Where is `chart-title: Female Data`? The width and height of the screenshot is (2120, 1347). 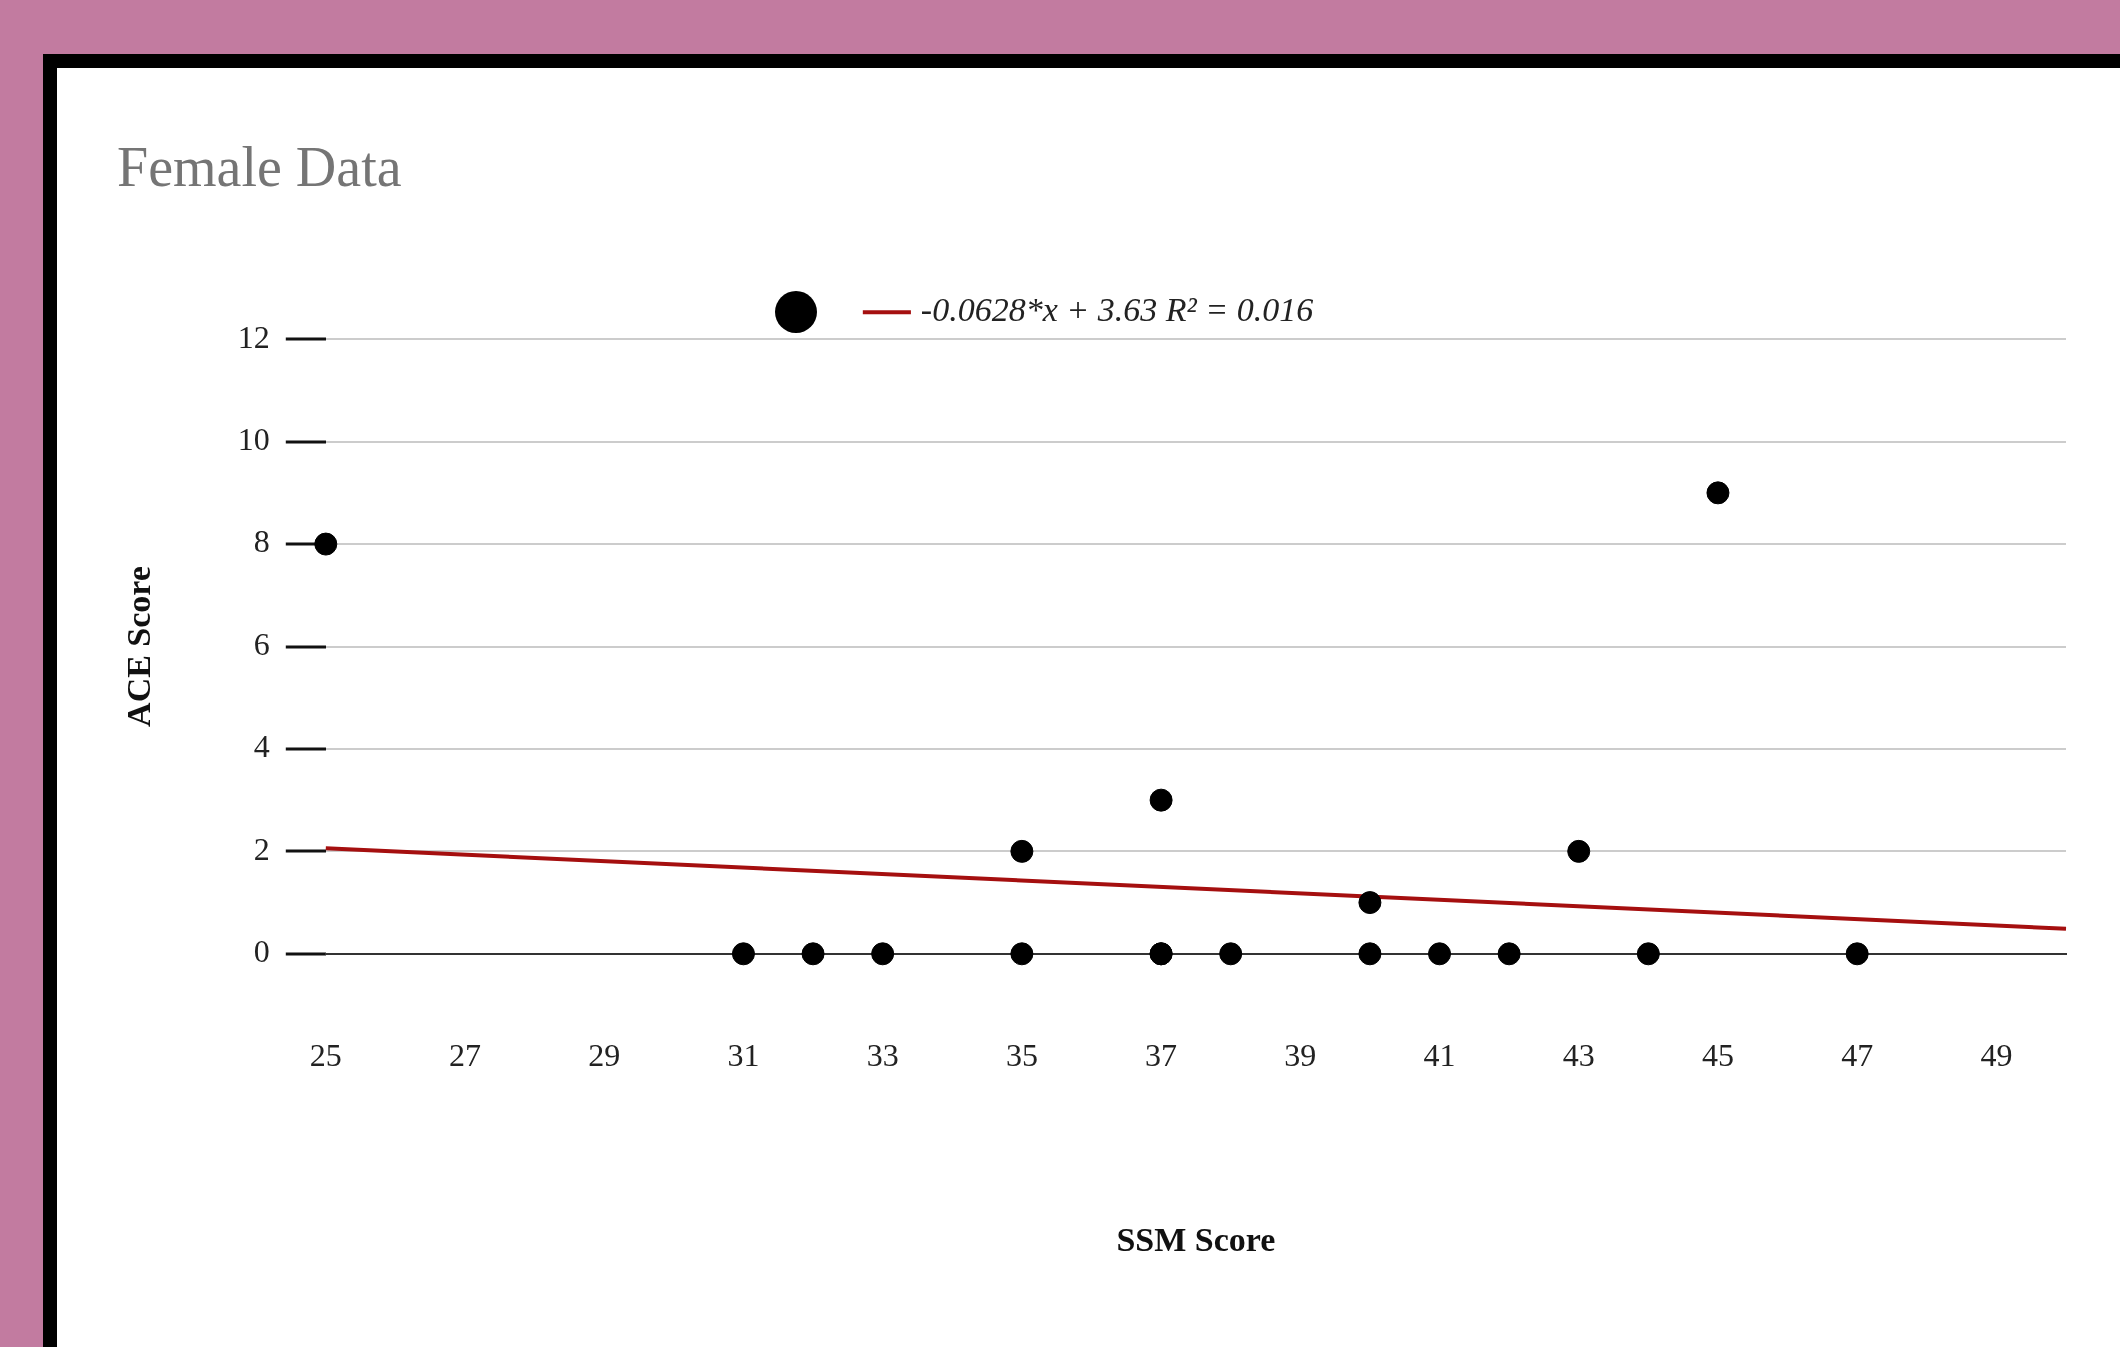 chart-title: Female Data is located at coordinates (259, 167).